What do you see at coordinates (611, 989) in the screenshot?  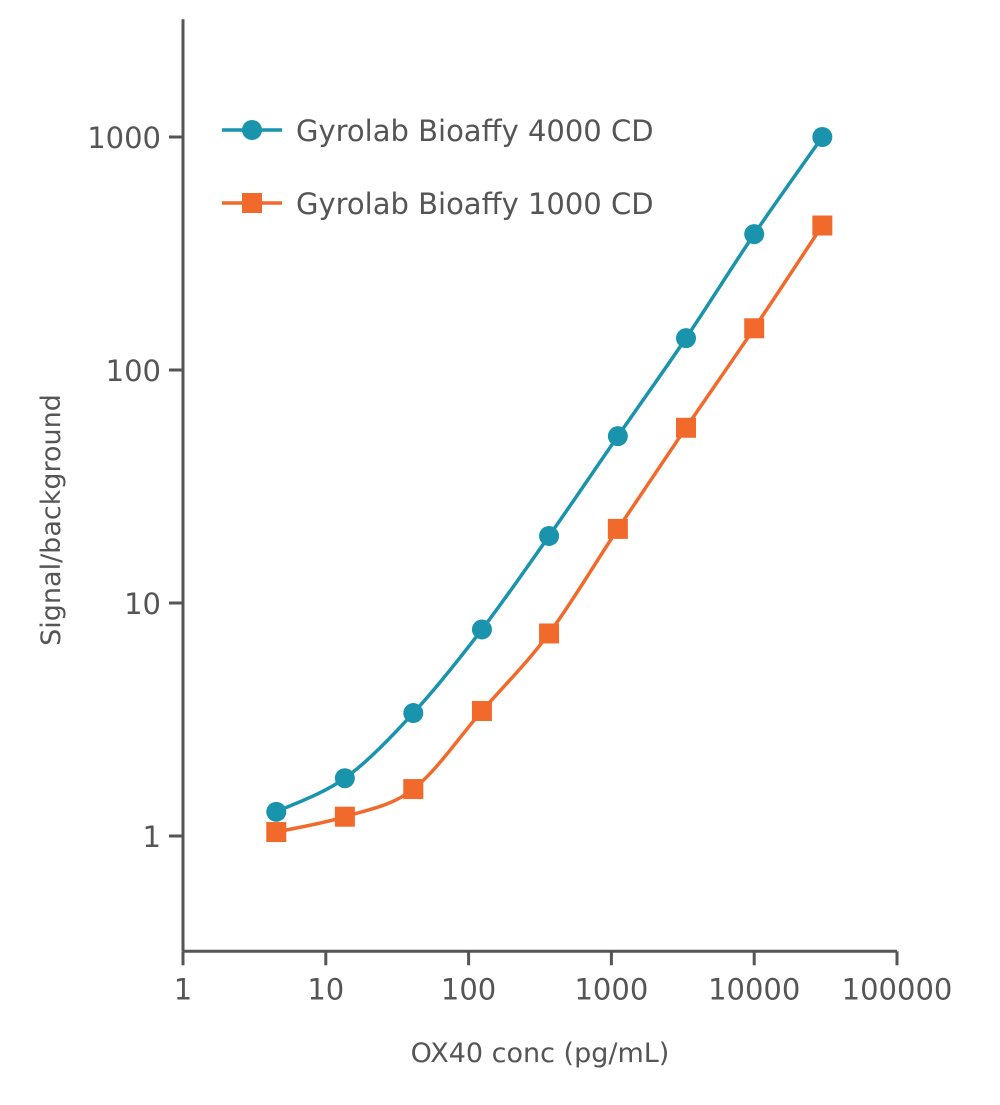 I see `x-tick-label: 1000` at bounding box center [611, 989].